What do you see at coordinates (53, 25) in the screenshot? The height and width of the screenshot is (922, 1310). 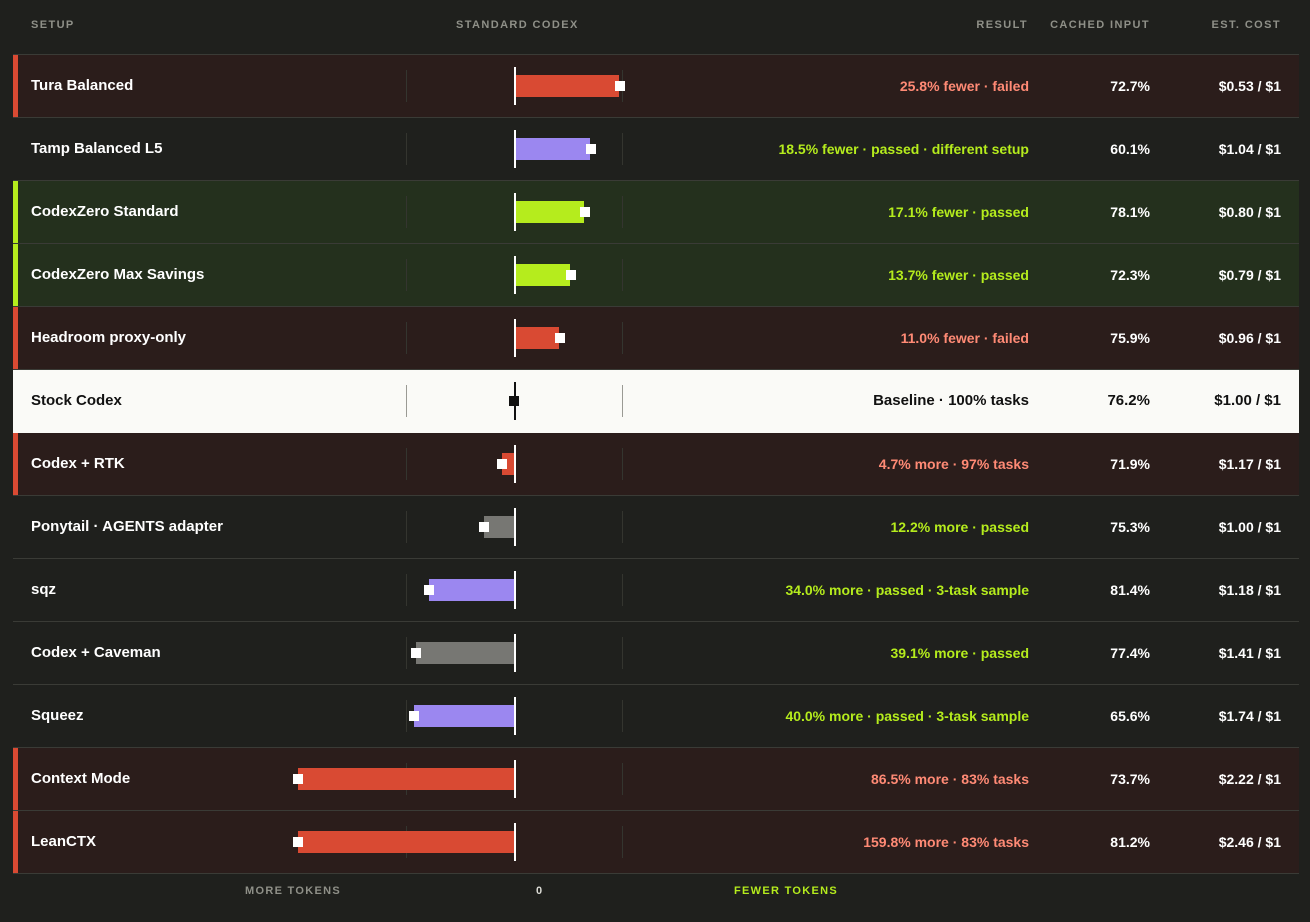 I see `header-setup: SETUP` at bounding box center [53, 25].